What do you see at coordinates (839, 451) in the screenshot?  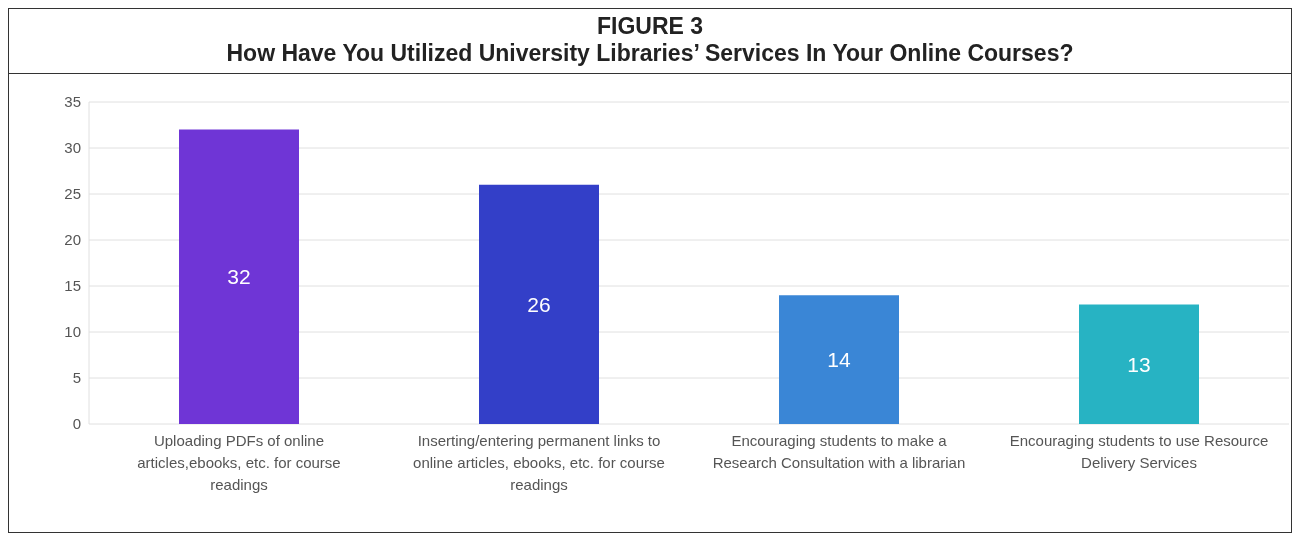 I see `x-tick-label: Encouraging students to make a Research Consultation with a librarian` at bounding box center [839, 451].